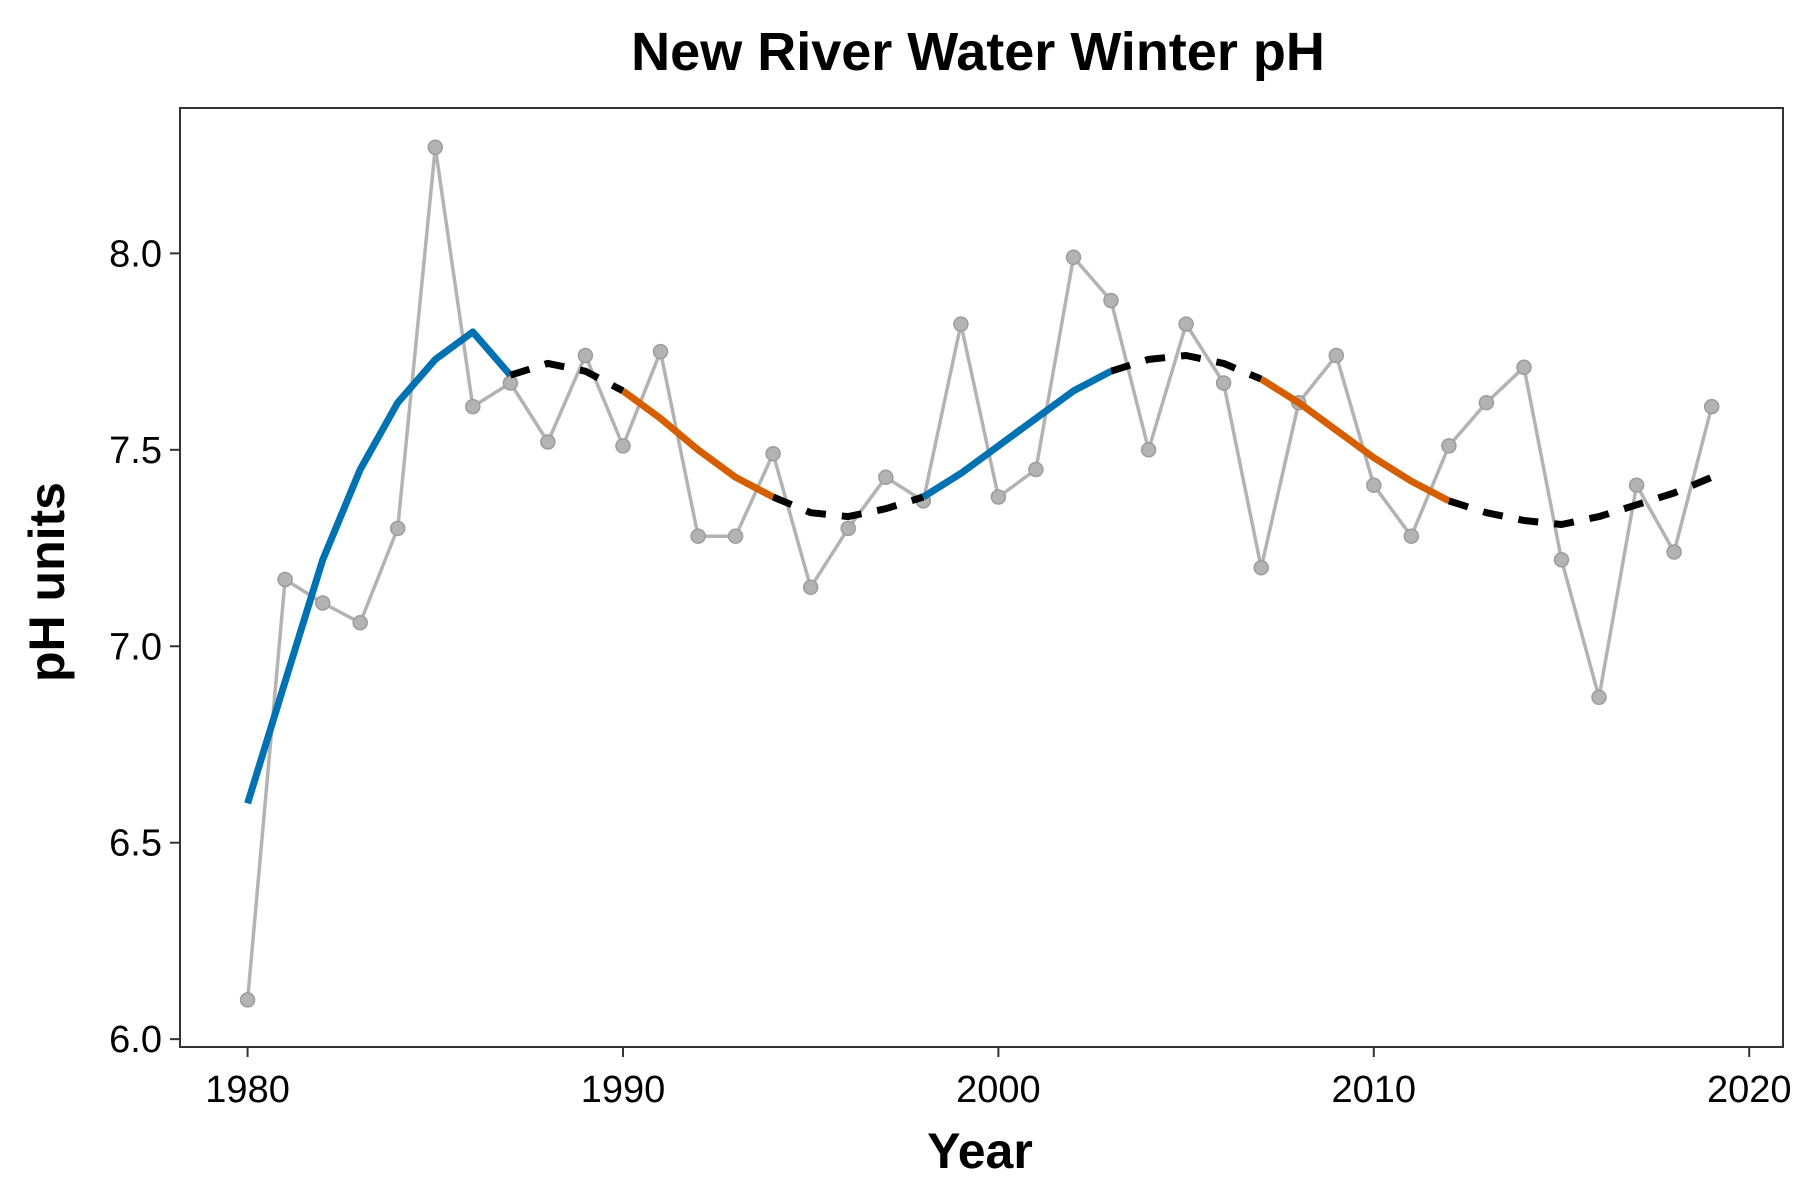  I want to click on observed-point-2011, so click(1411, 536).